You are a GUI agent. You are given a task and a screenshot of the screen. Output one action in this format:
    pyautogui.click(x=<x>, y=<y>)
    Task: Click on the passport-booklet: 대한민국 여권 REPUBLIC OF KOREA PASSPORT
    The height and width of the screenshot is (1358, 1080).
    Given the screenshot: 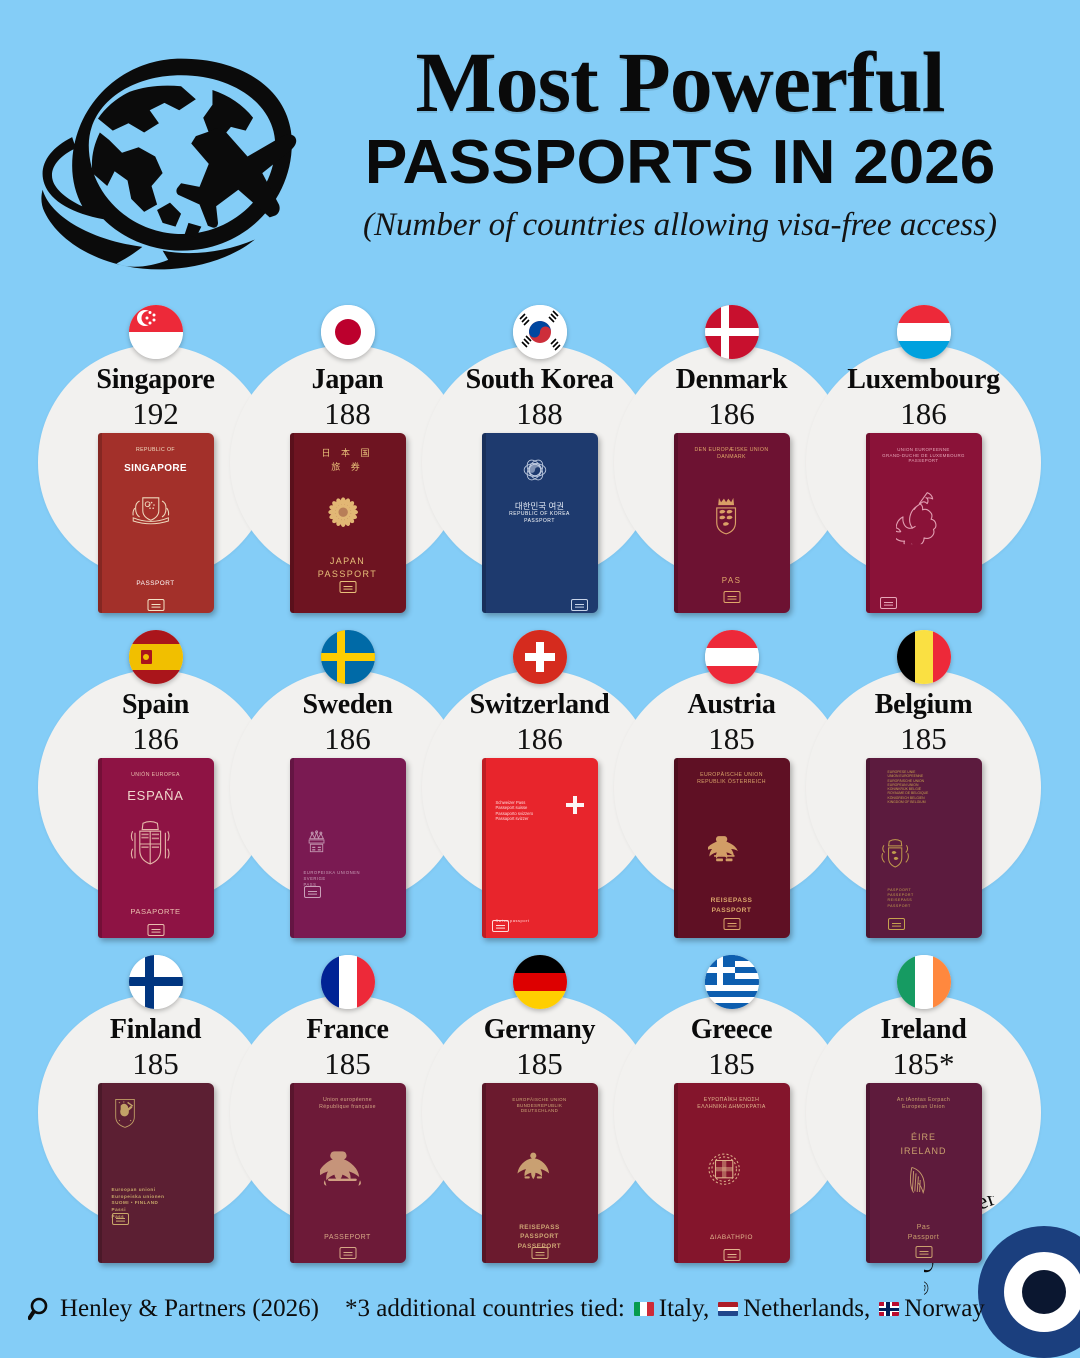 What is the action you would take?
    pyautogui.click(x=539, y=523)
    